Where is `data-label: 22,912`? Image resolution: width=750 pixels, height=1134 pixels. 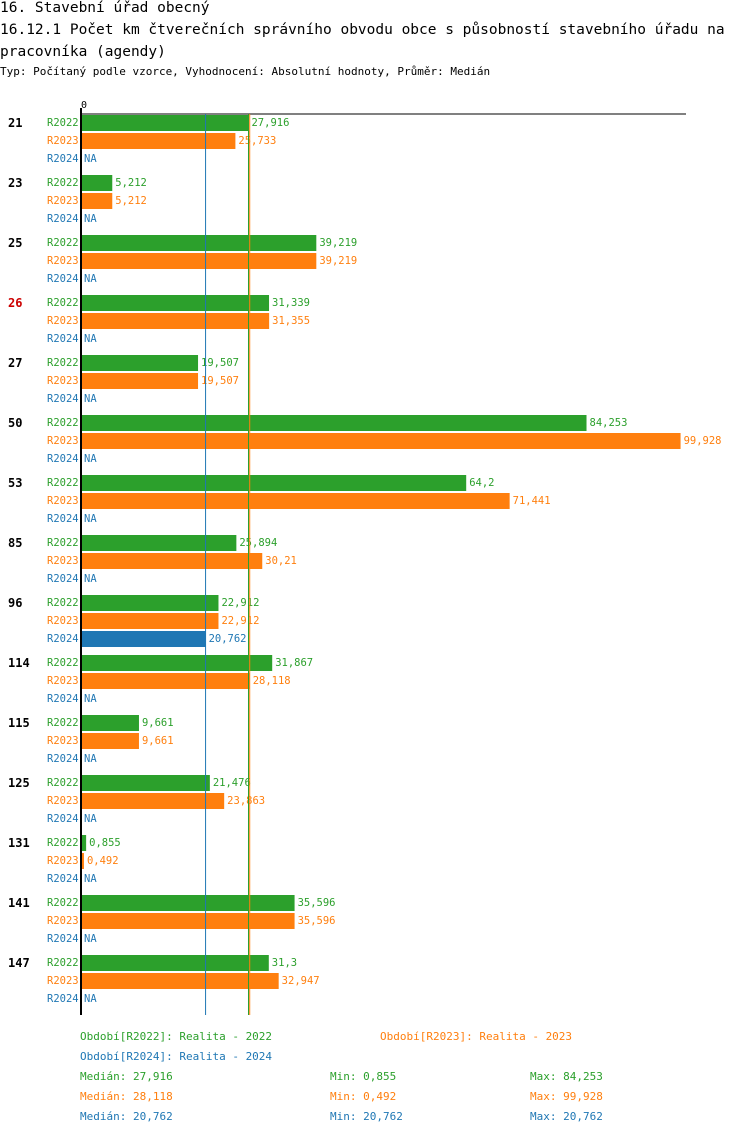
data-label: 22,912 is located at coordinates (240, 603).